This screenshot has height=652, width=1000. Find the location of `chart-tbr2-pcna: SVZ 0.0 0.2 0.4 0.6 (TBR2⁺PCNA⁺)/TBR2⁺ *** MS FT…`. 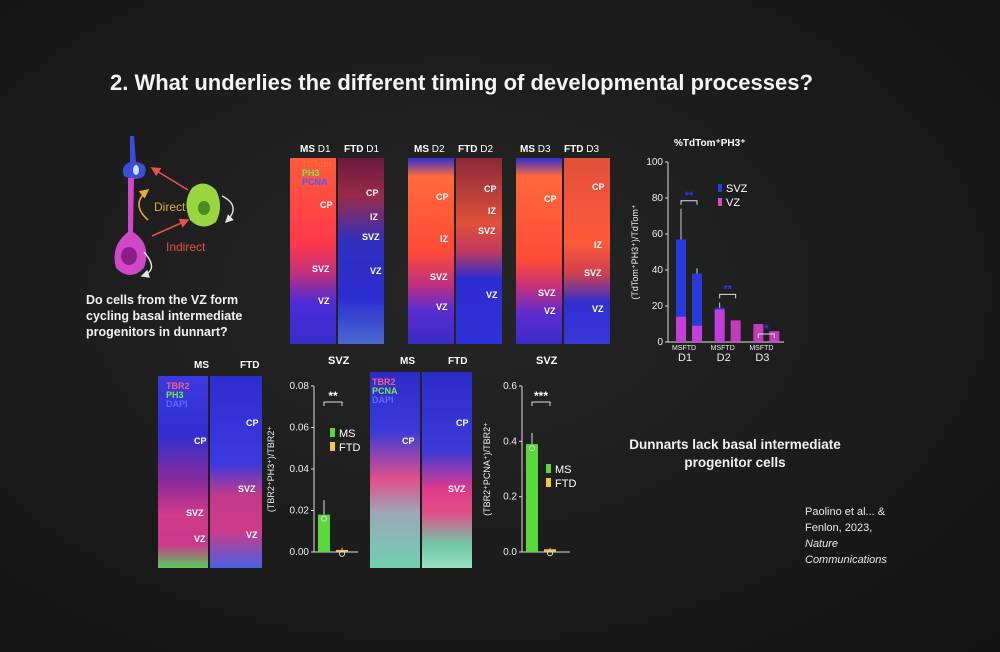

chart-tbr2-pcna: SVZ 0.0 0.2 0.4 0.6 (TBR2⁺PCNA⁺)/TBR2⁺ *** MS FT… is located at coordinates (529, 456).